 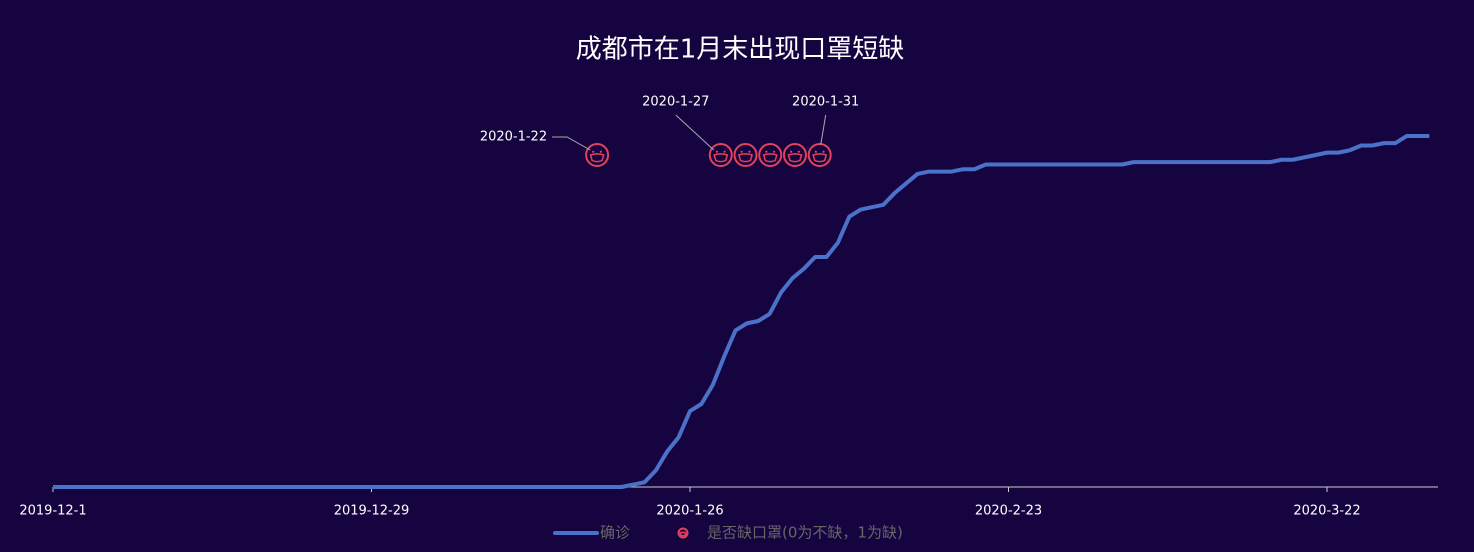 What do you see at coordinates (615, 533) in the screenshot?
I see `legend-label: 确诊` at bounding box center [615, 533].